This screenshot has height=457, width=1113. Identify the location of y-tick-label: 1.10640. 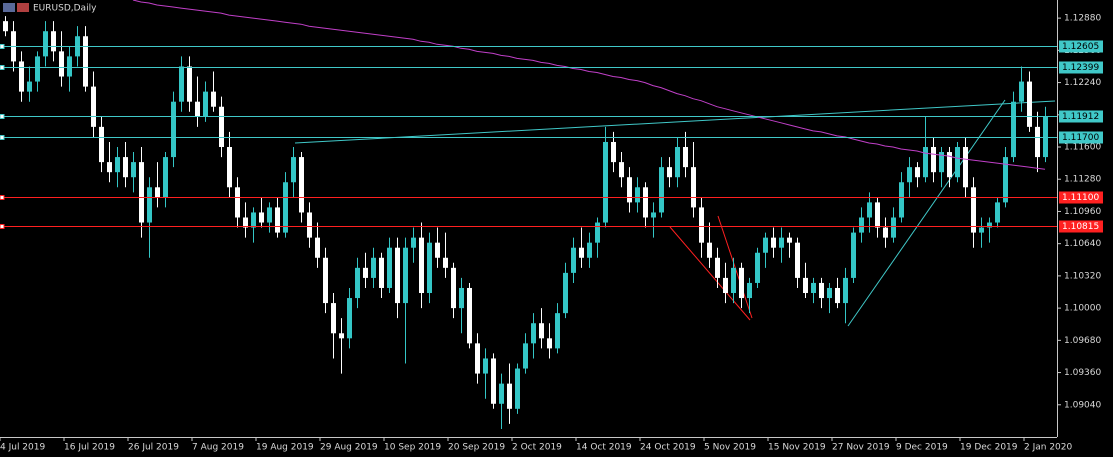
(1082, 244).